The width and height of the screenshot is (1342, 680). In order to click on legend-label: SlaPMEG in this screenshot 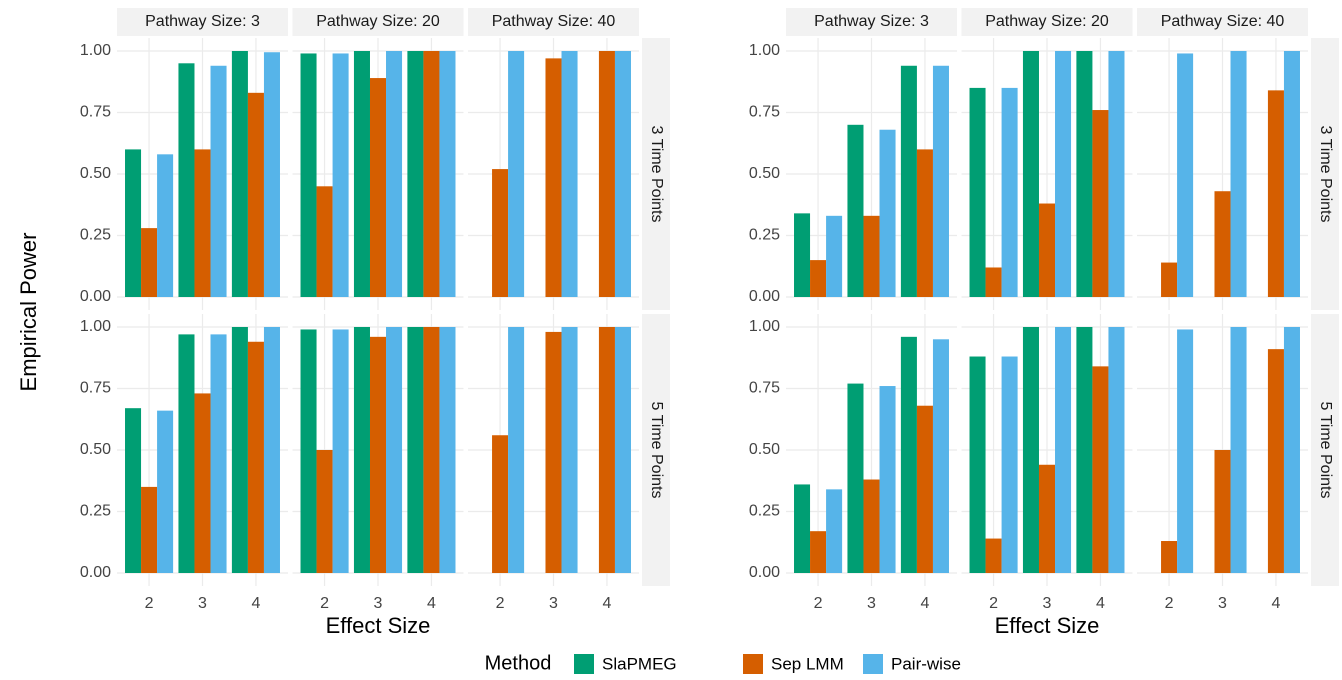, I will do `click(639, 663)`.